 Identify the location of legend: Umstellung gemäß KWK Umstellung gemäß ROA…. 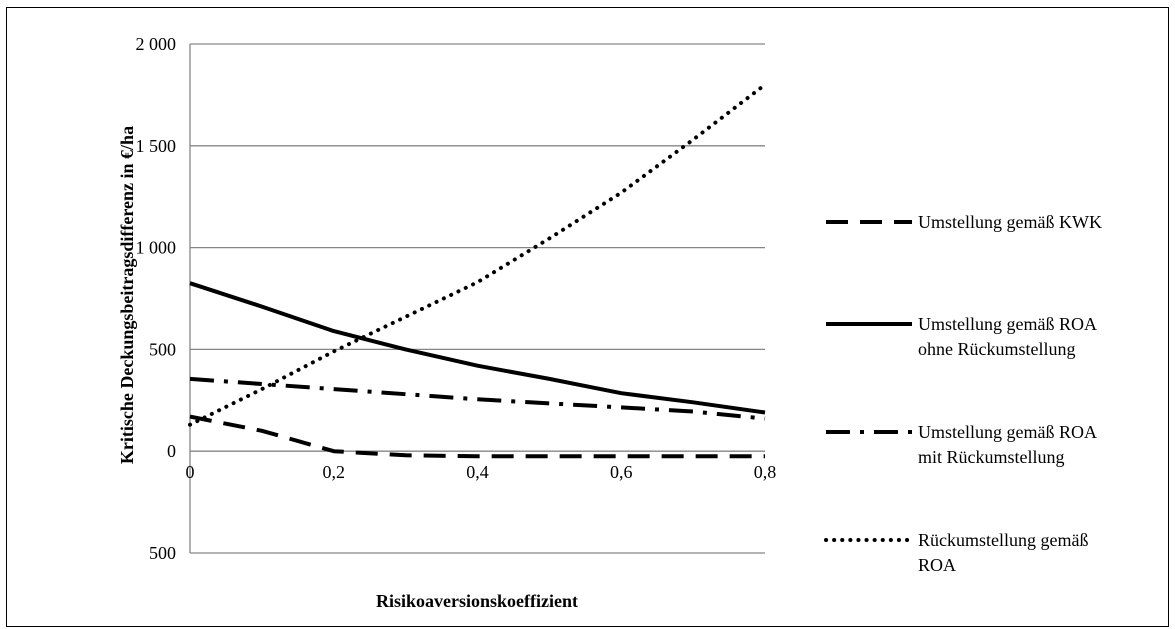
(963, 393).